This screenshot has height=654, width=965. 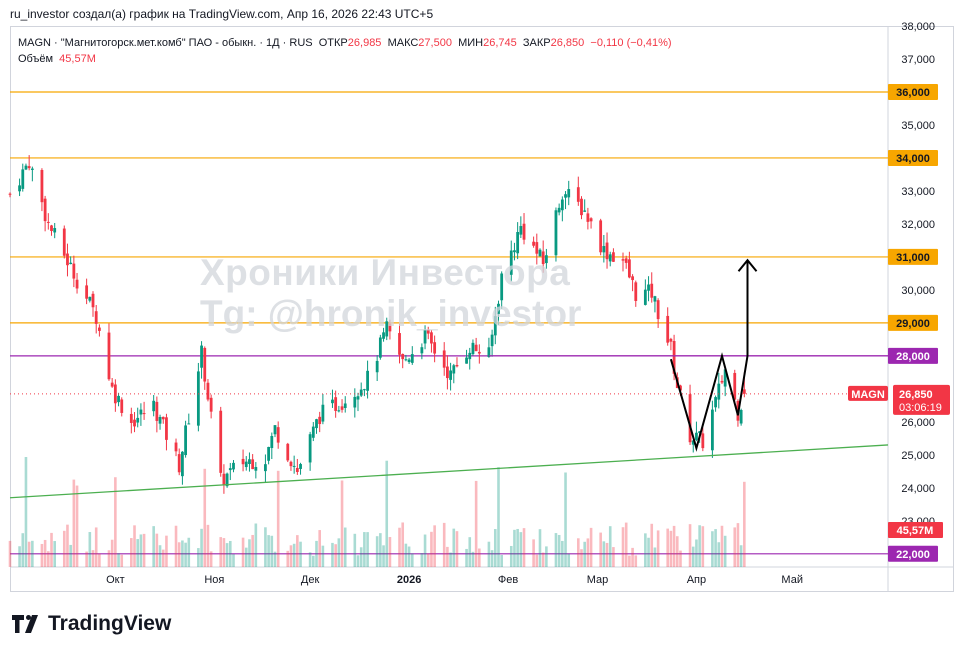 What do you see at coordinates (747, 265) in the screenshot?
I see `forecast-arrowhead` at bounding box center [747, 265].